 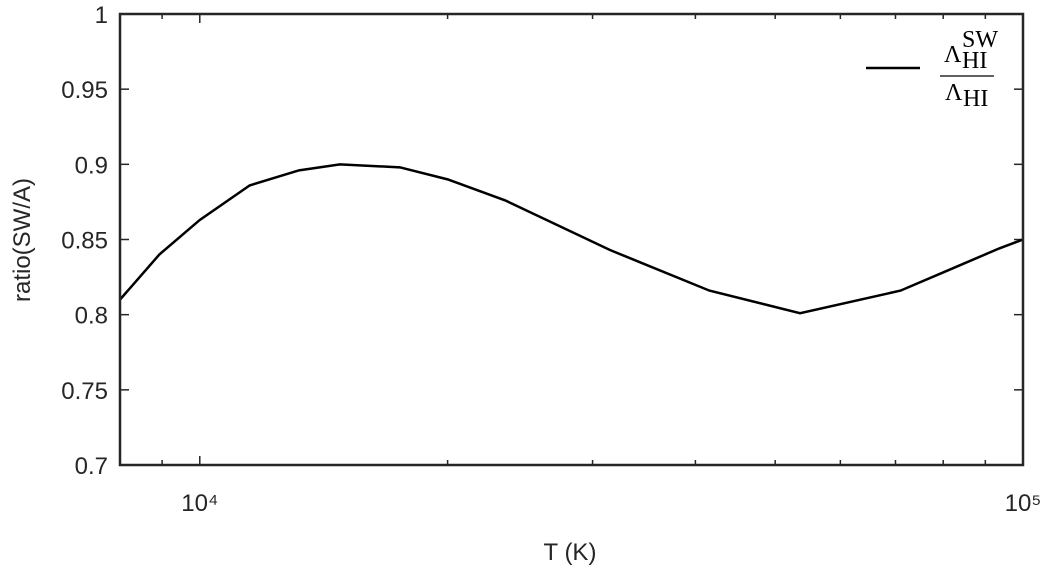 I want to click on y-axis-label: ratio(SW/A), so click(x=22, y=240).